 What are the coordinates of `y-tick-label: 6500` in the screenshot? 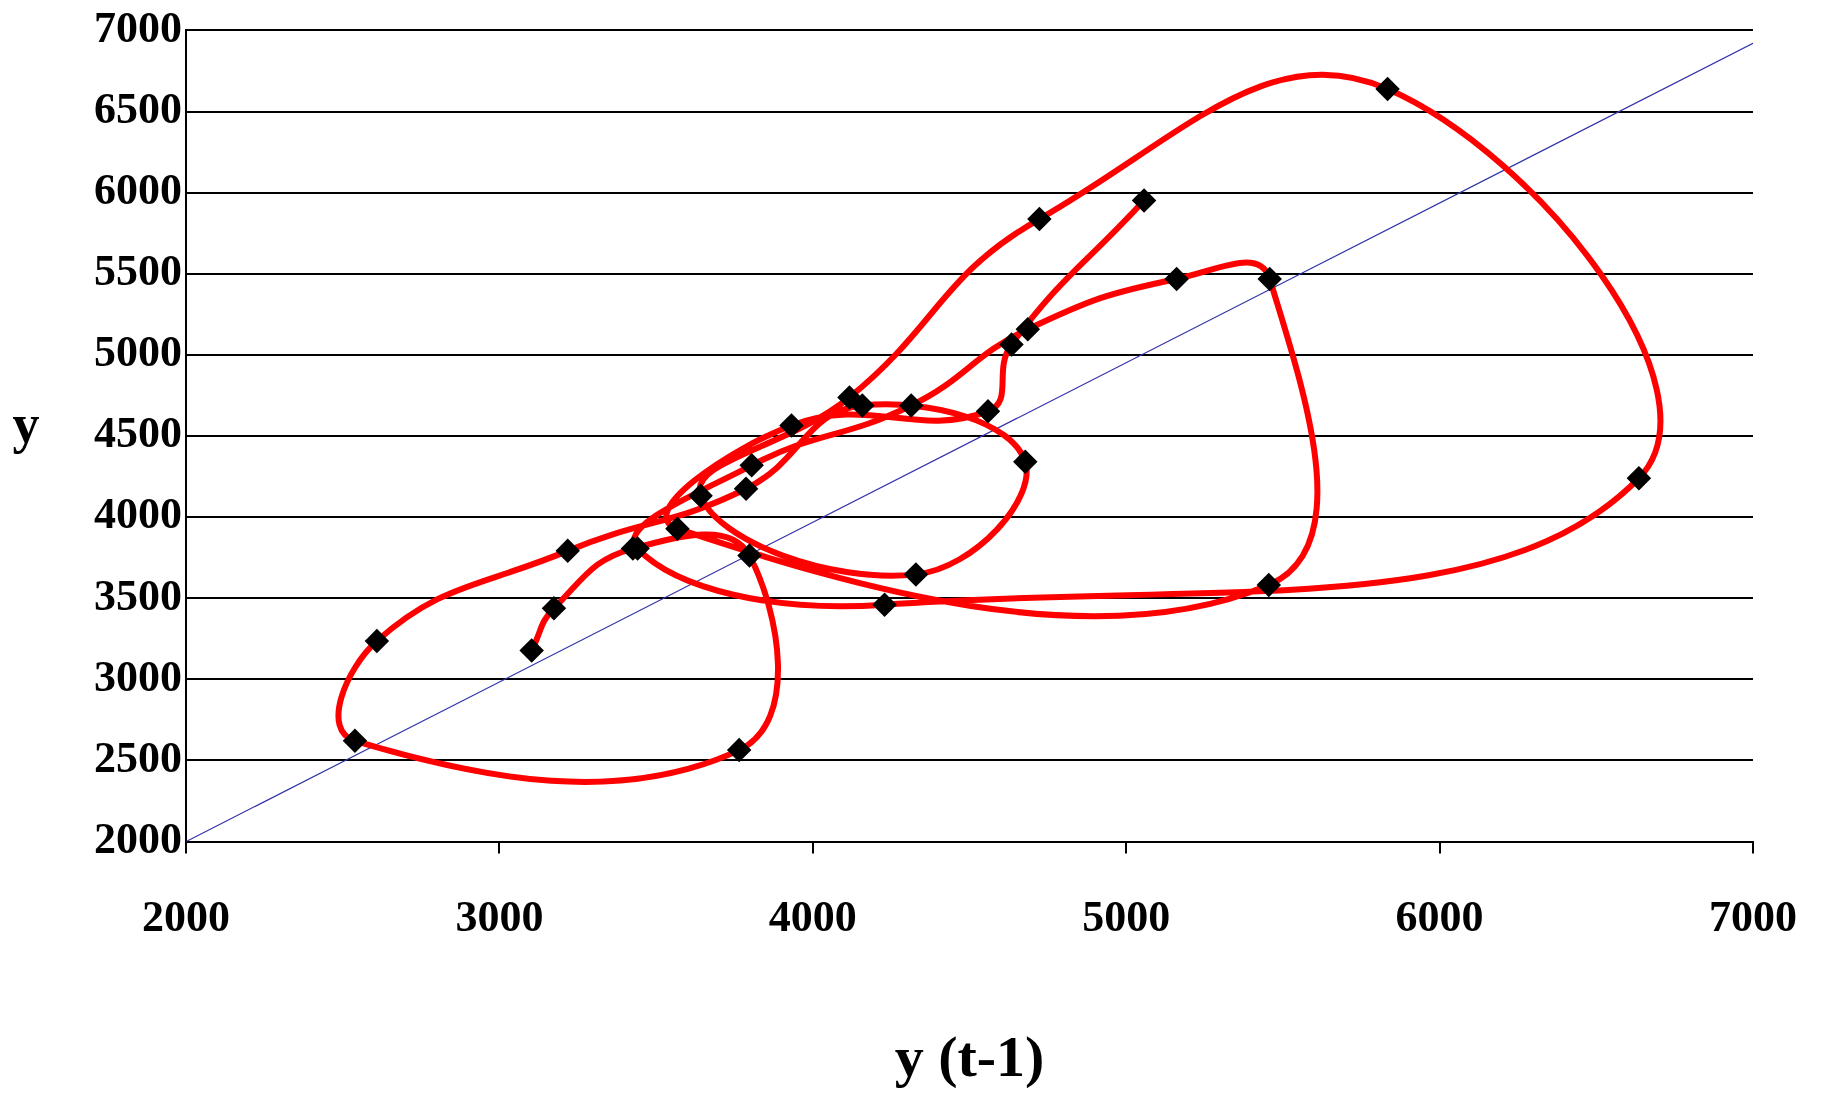 It's located at (138, 108).